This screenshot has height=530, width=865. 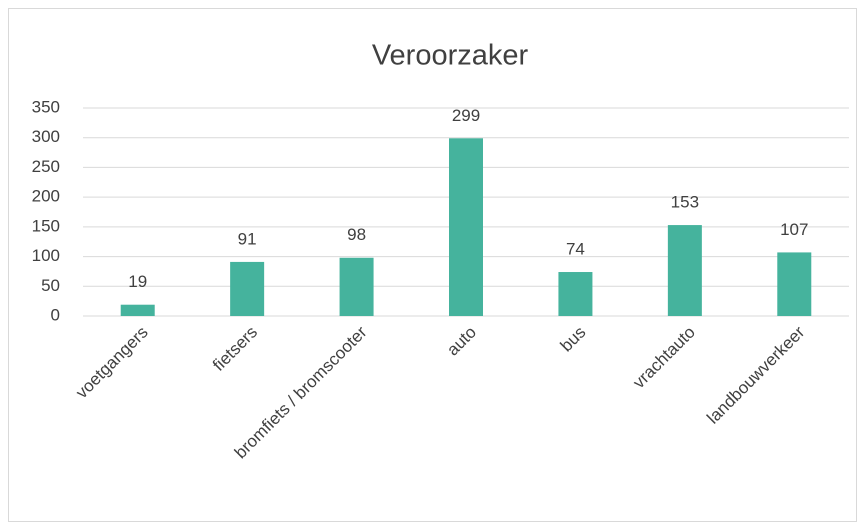 What do you see at coordinates (50, 285) in the screenshot?
I see `y-tick-label: 50` at bounding box center [50, 285].